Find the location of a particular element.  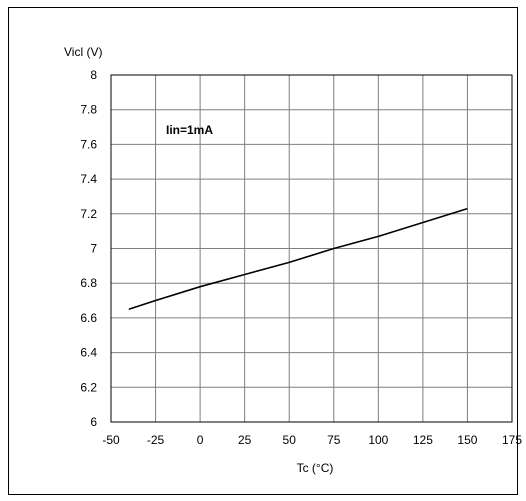

y-tick-label: 6.8 is located at coordinates (88, 283).